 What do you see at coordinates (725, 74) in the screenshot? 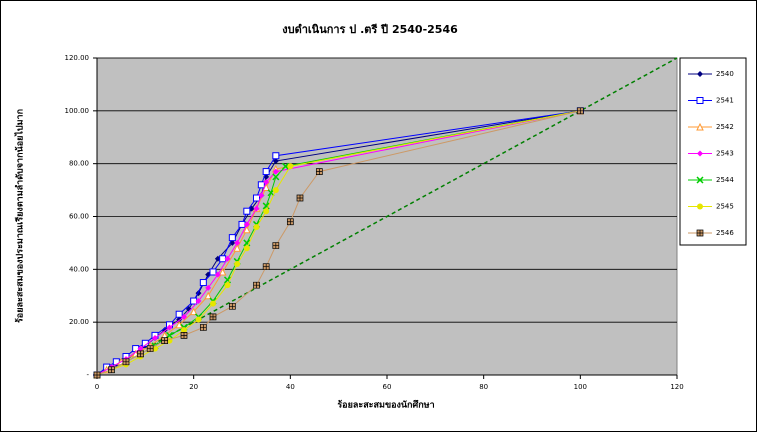
I see `legend-label: 2540` at bounding box center [725, 74].